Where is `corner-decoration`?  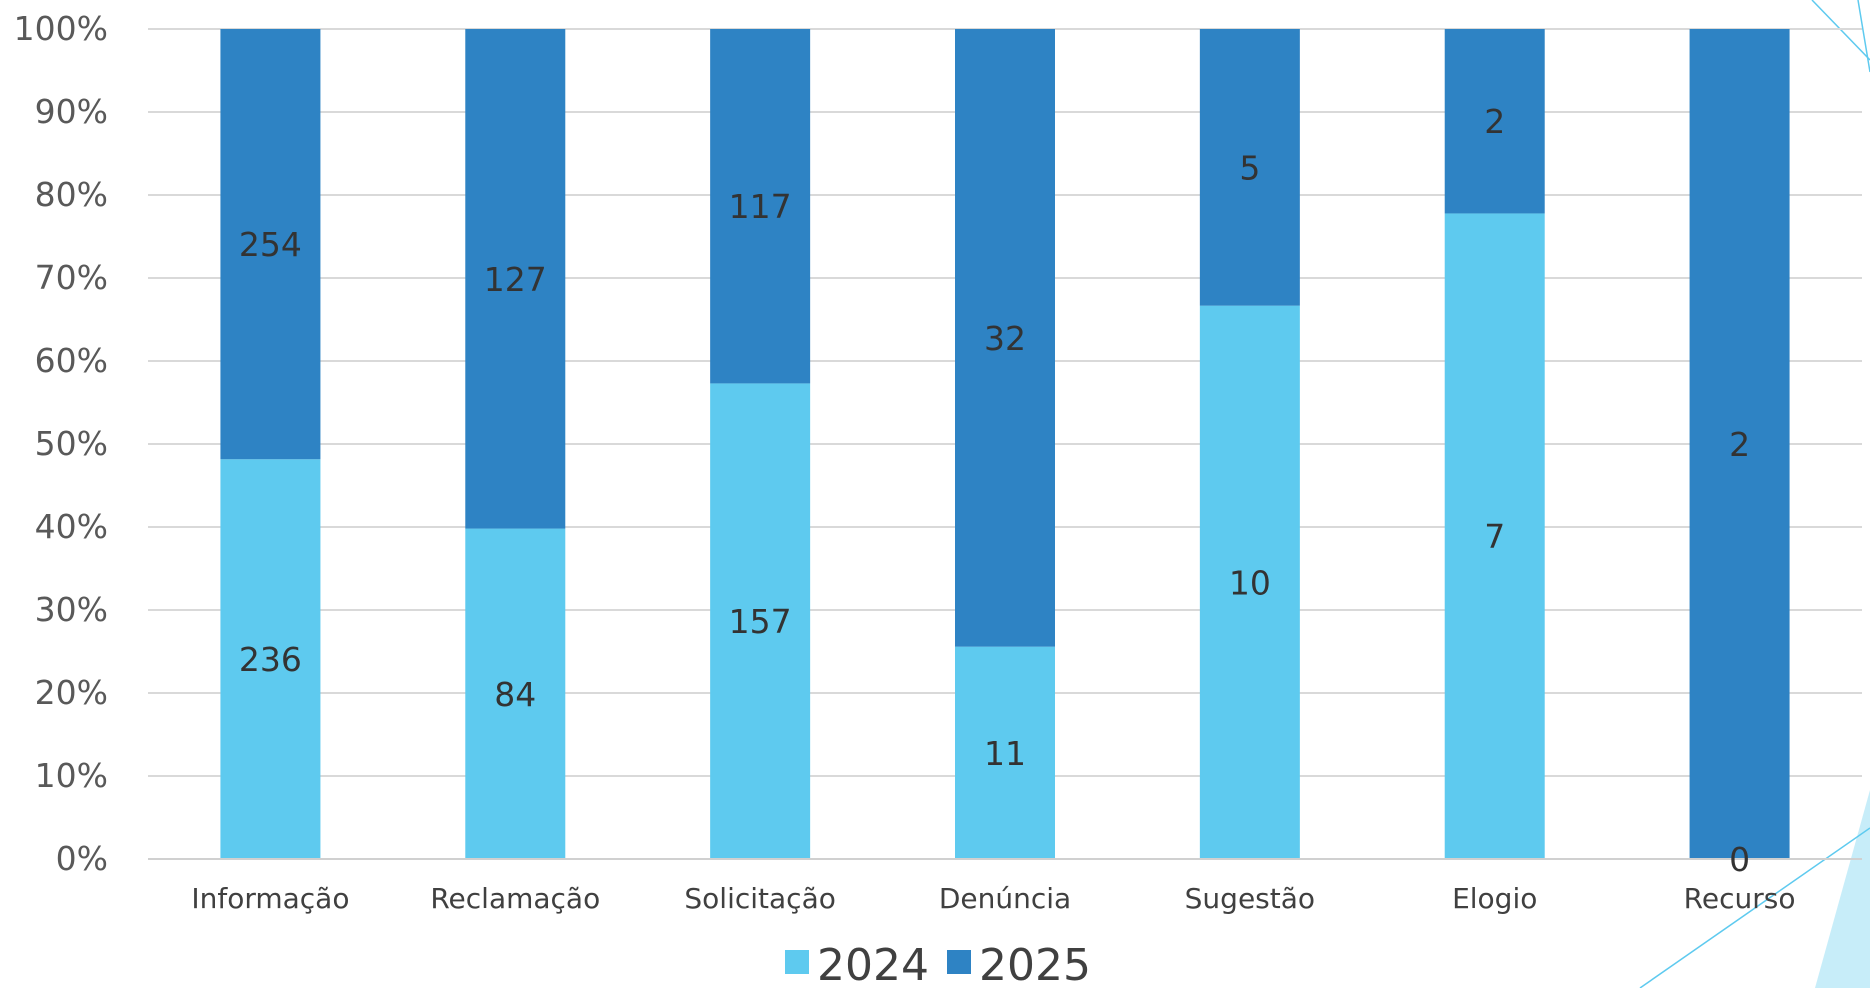
corner-decoration is located at coordinates (1754, 494).